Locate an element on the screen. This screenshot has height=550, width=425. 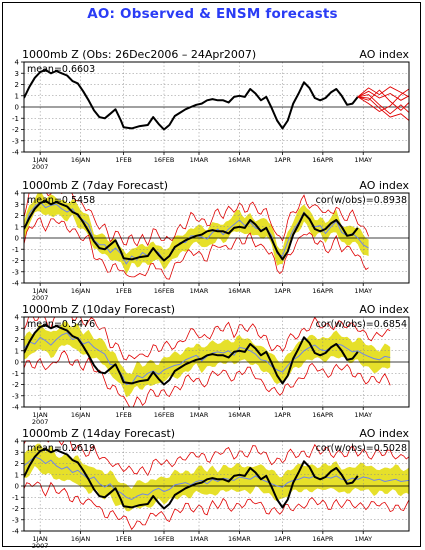
mean-label: mean=0.6603 is located at coordinates (61, 69).